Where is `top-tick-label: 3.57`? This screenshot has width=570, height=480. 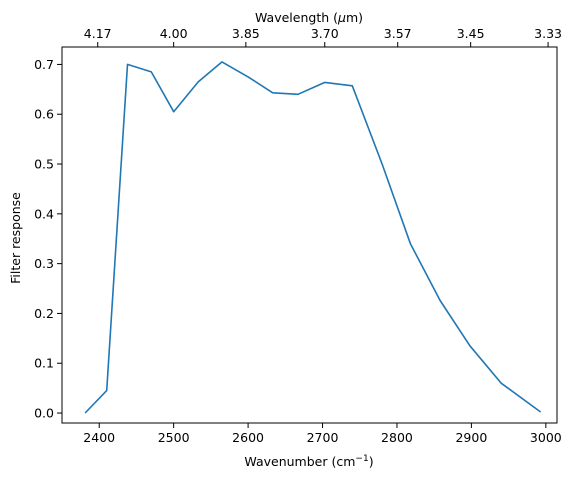
top-tick-label: 3.57 is located at coordinates (398, 33).